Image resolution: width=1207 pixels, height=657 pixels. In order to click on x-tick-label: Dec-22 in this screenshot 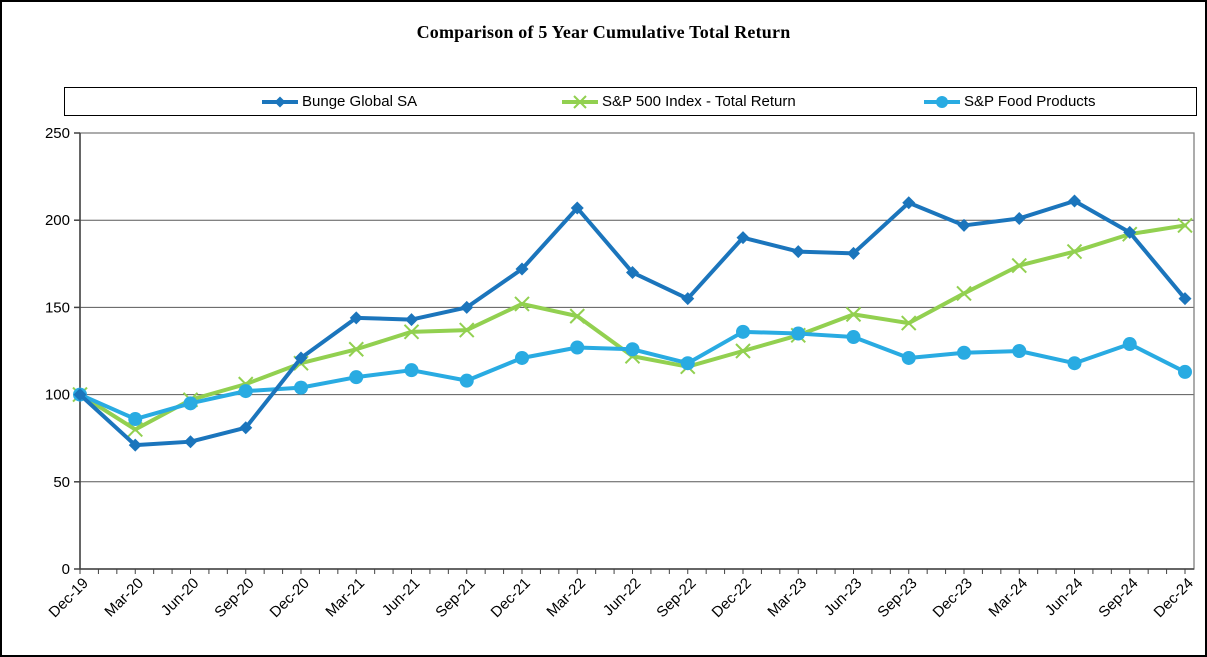, I will do `click(732, 598)`.